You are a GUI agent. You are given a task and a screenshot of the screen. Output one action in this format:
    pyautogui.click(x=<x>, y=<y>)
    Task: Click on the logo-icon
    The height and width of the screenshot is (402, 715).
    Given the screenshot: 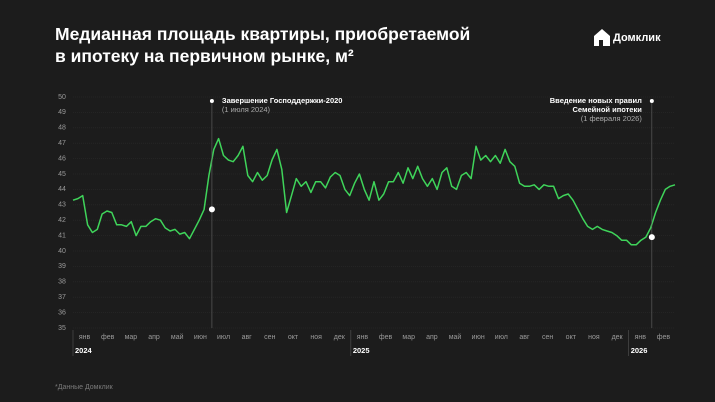 What is the action you would take?
    pyautogui.click(x=602, y=37)
    